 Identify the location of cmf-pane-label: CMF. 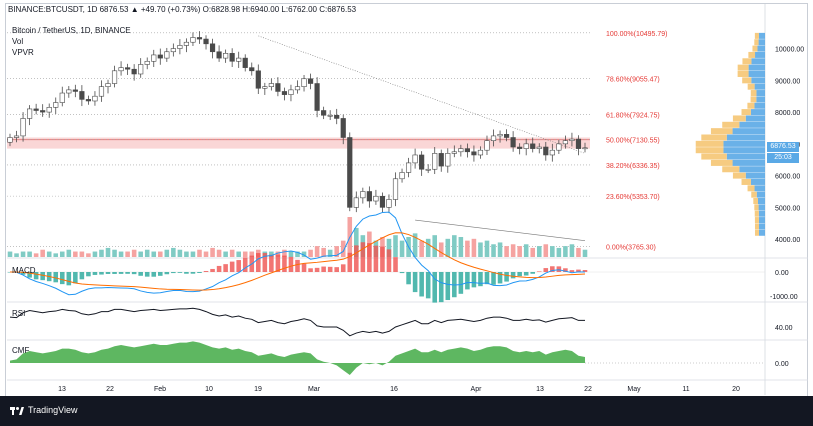
(21, 350).